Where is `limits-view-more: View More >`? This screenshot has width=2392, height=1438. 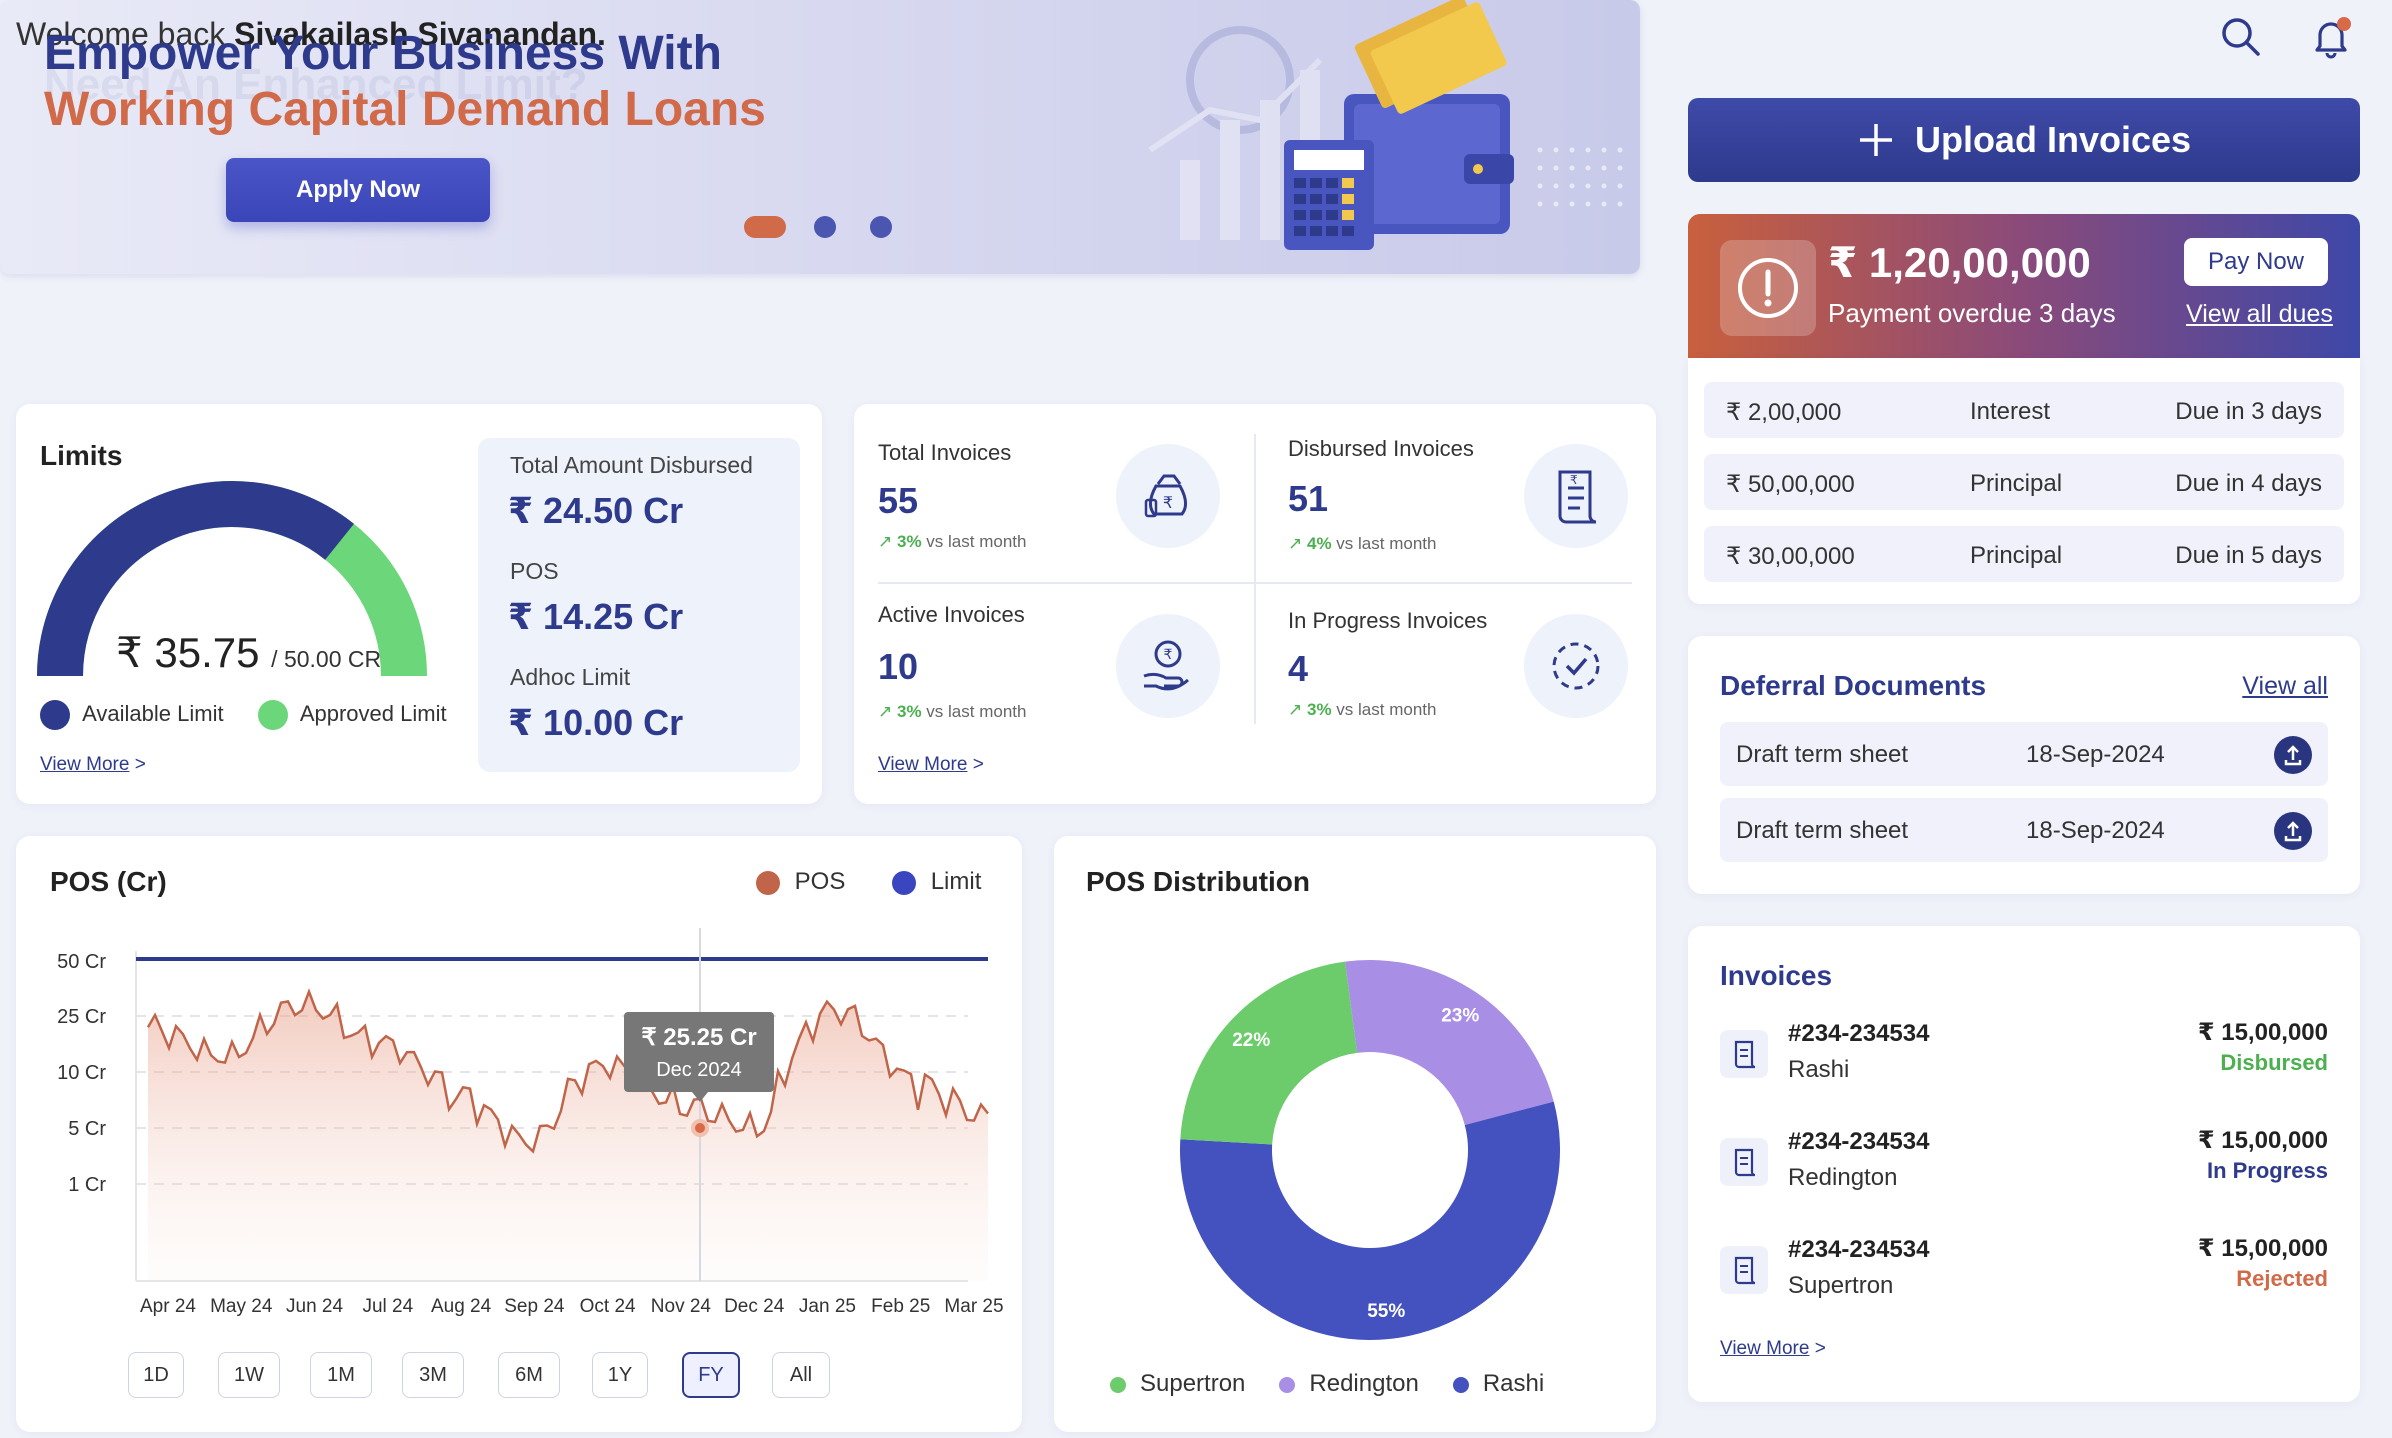
limits-view-more: View More > is located at coordinates (93, 765).